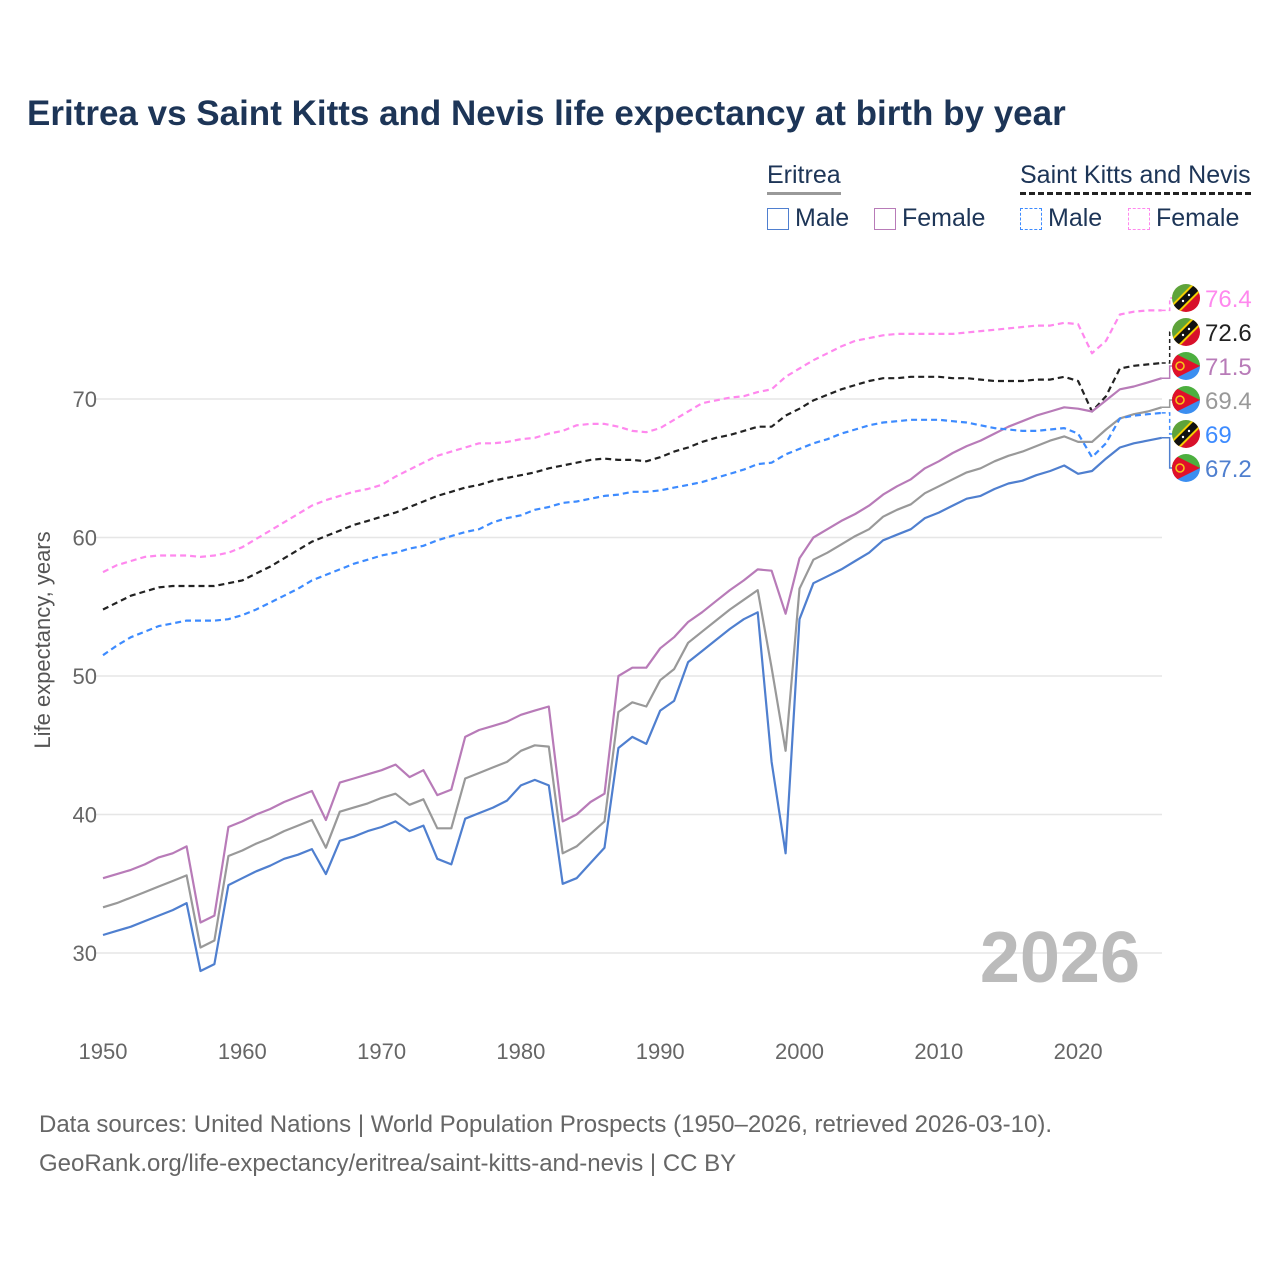 The image size is (1280, 1280). I want to click on year-watermark: 2026, so click(1060, 958).